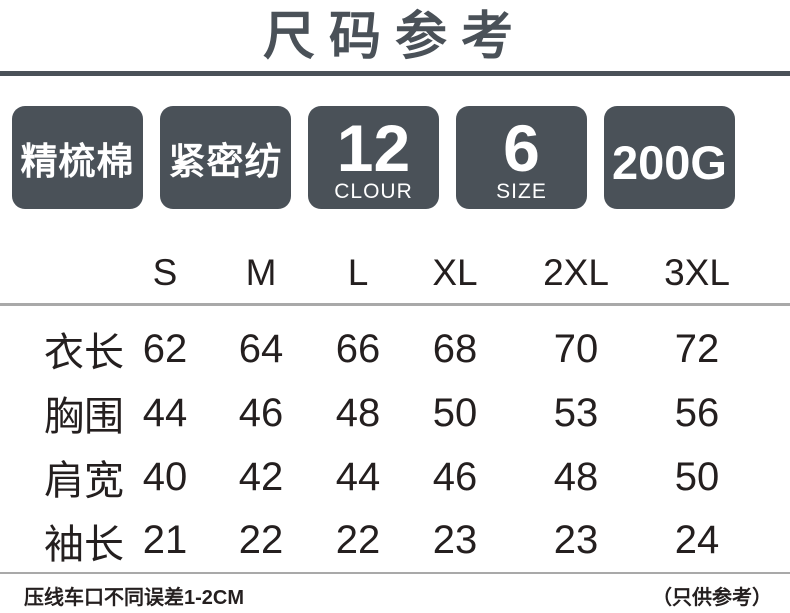 The width and height of the screenshot is (790, 613). Describe the element at coordinates (697, 348) in the screenshot. I see `cell-value: 72` at that location.